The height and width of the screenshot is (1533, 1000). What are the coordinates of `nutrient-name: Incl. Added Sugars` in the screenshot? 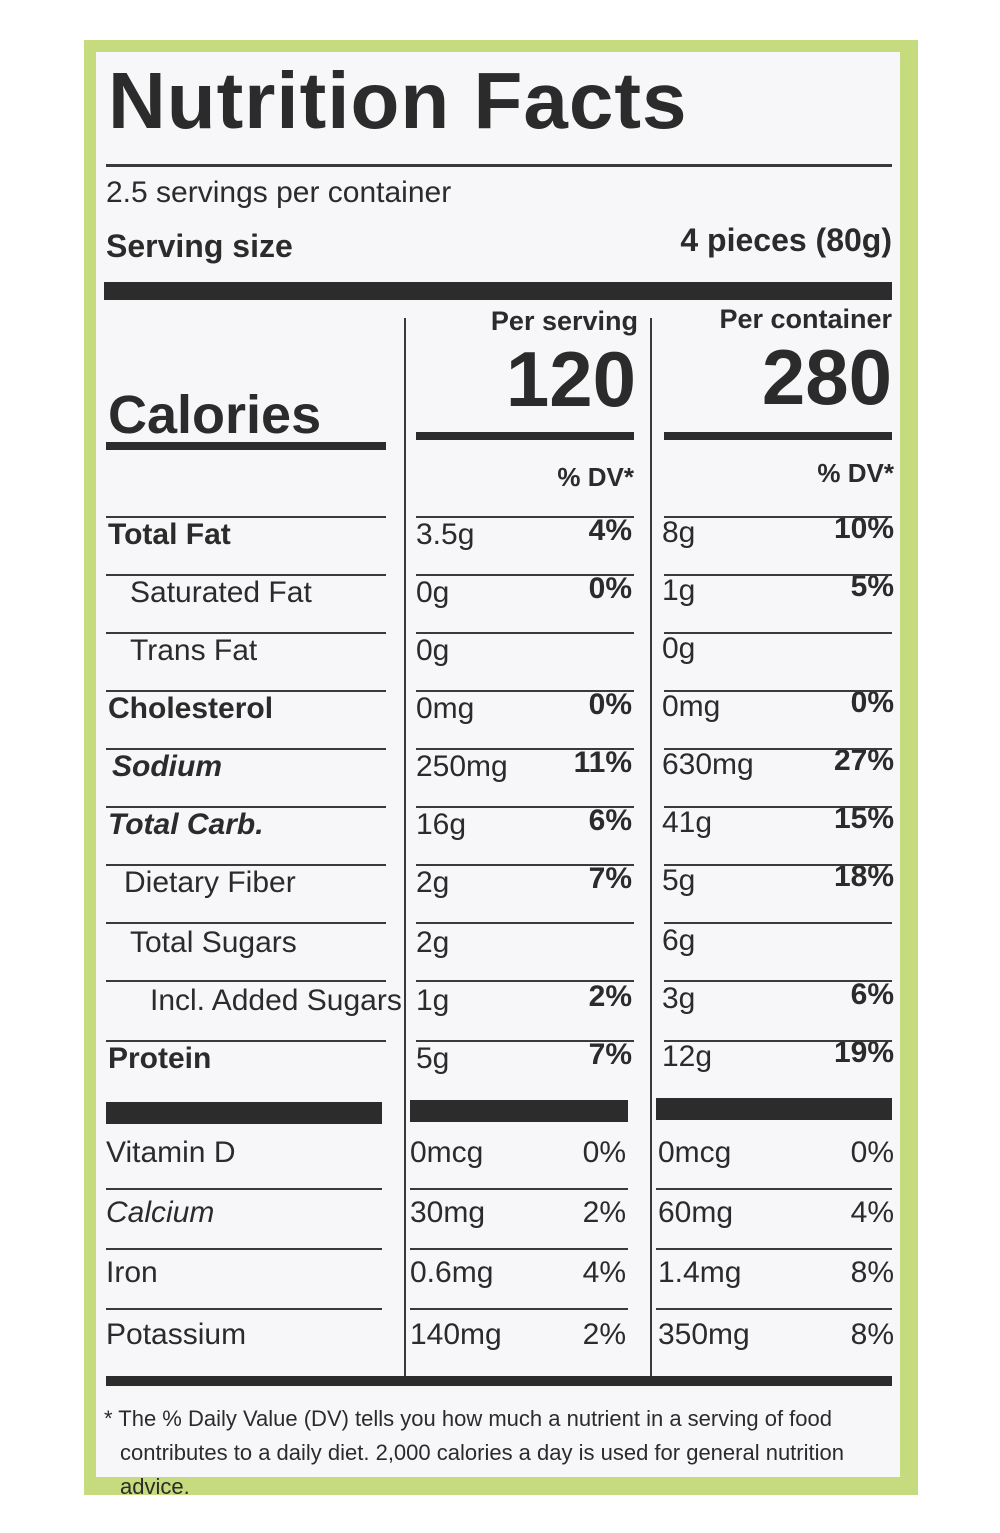 It's located at (276, 1000).